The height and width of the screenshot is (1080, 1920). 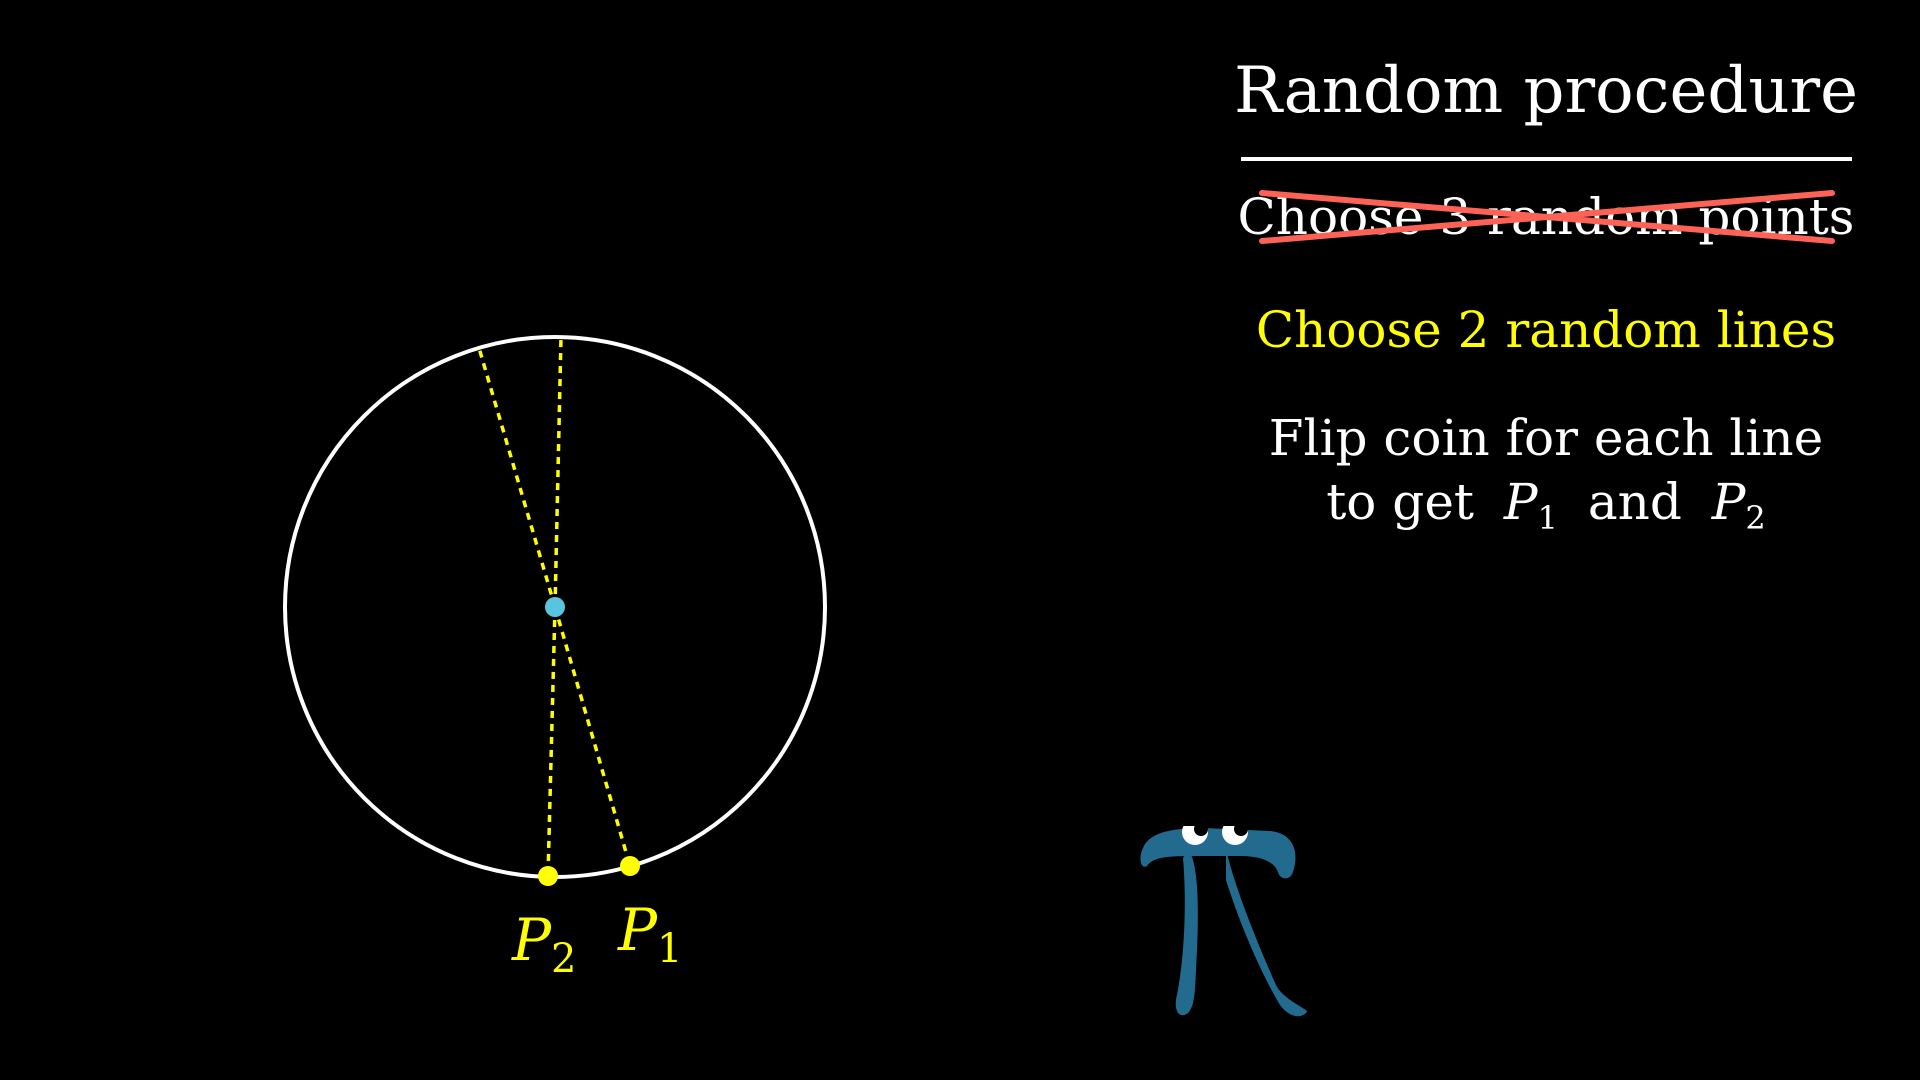 What do you see at coordinates (669, 949) in the screenshot?
I see `label-p1-sub: 1` at bounding box center [669, 949].